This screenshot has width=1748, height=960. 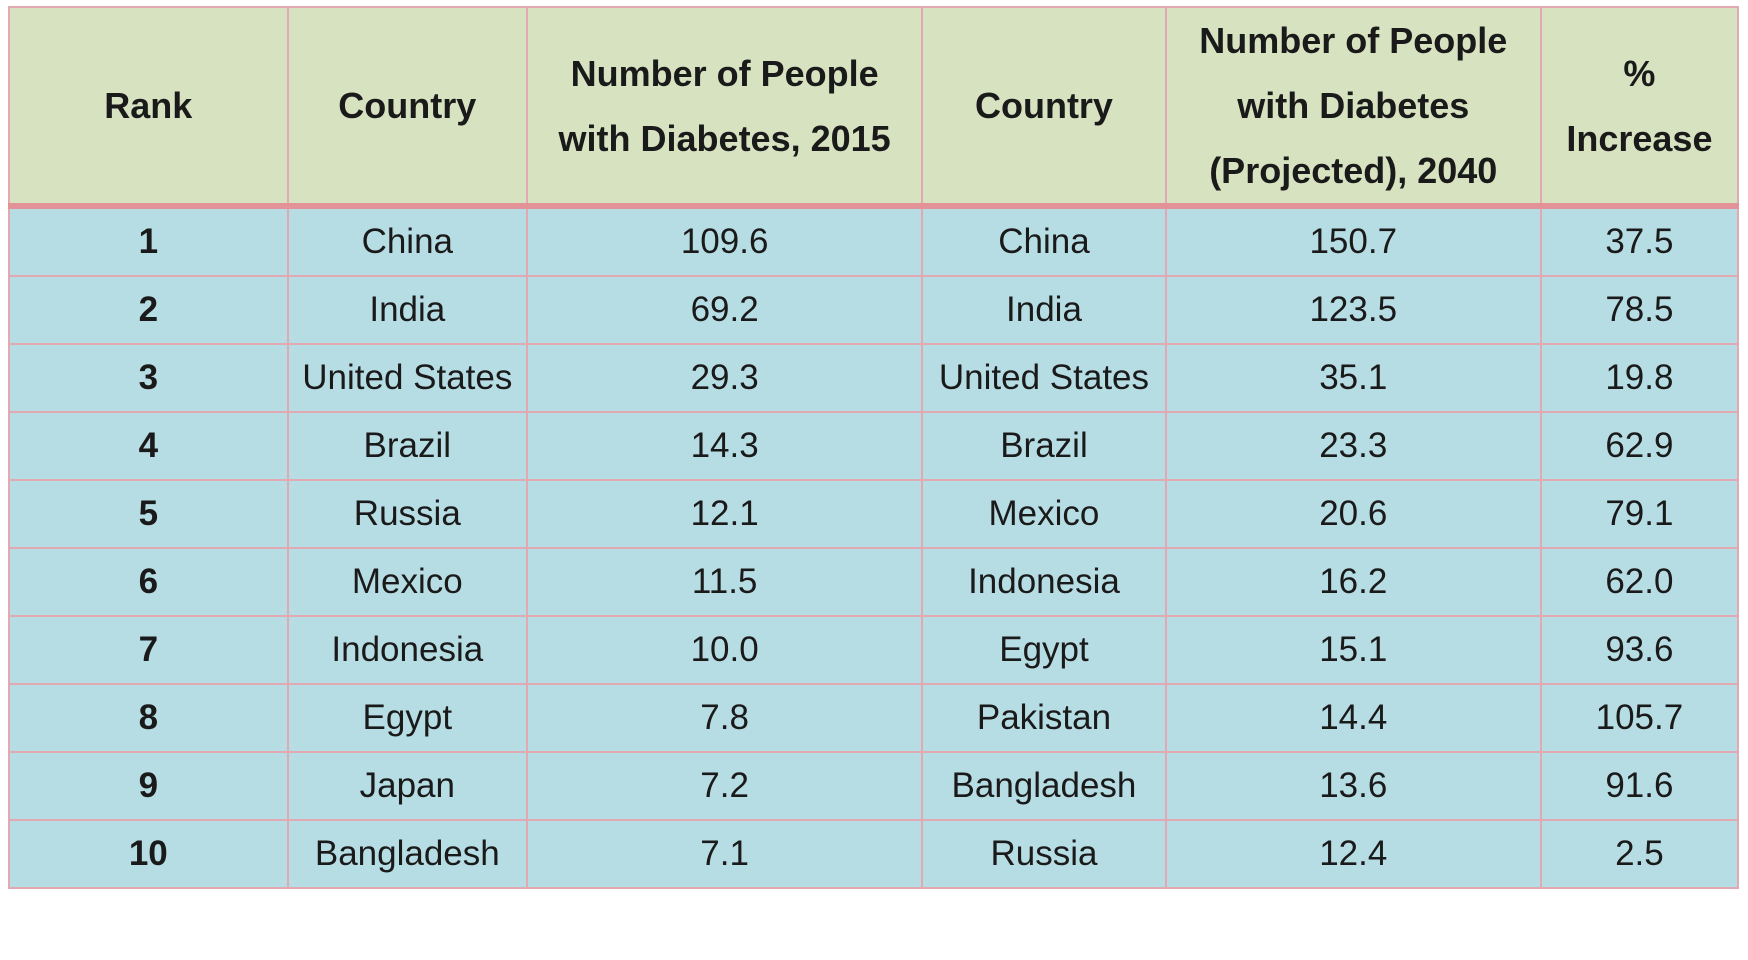 What do you see at coordinates (724, 446) in the screenshot?
I see `cell-people-2015: 14.3` at bounding box center [724, 446].